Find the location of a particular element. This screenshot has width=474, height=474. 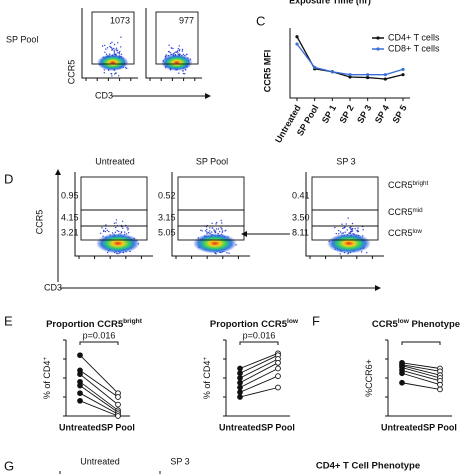

text-part: CCR5 is located at coordinates (400, 212).